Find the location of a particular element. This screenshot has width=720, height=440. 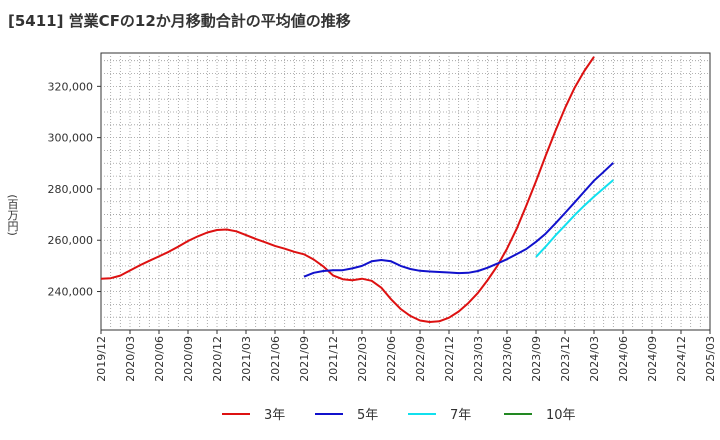

legend-label: 5年 is located at coordinates (367, 415).